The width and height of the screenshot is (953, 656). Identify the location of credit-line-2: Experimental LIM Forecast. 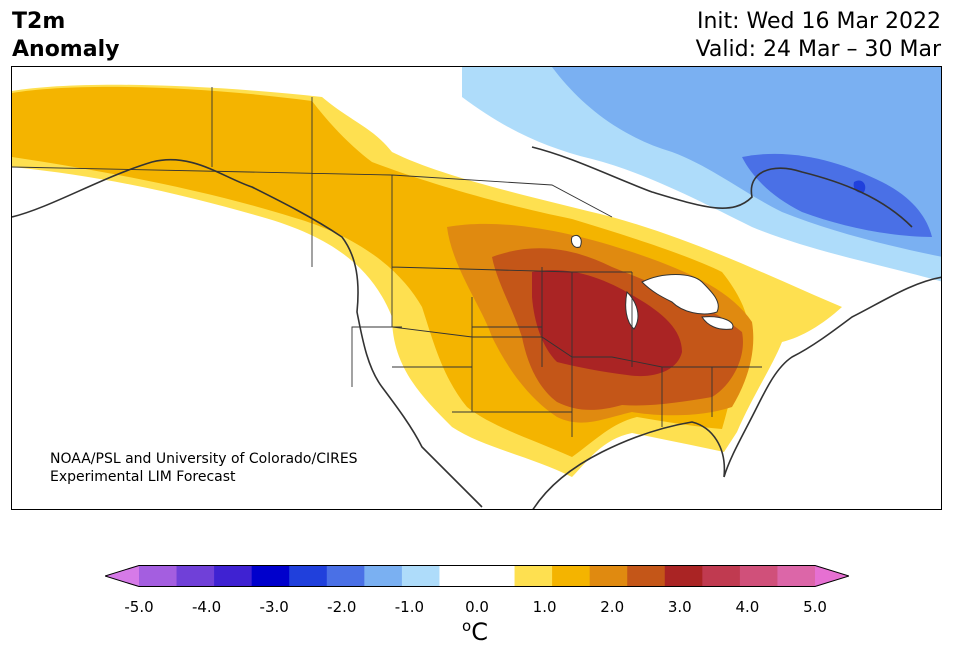
(143, 477).